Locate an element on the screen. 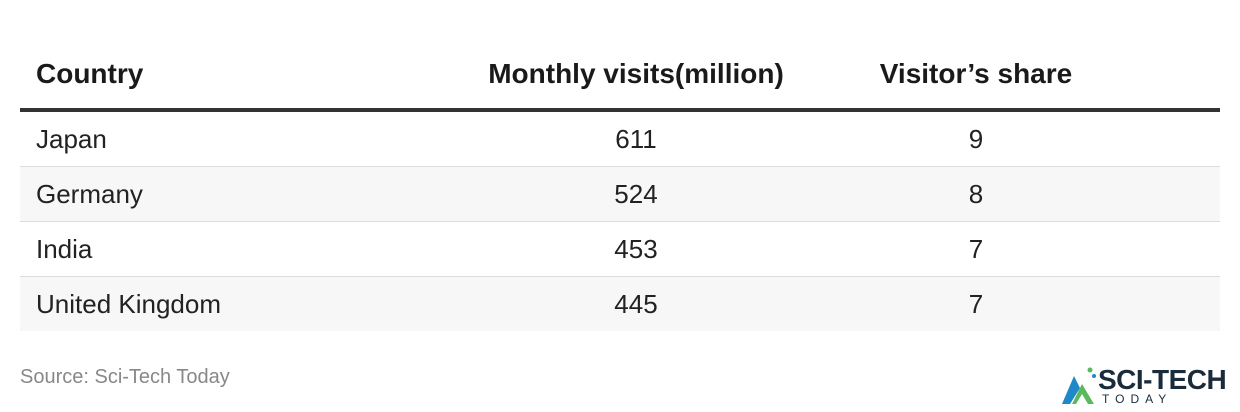 This screenshot has height=412, width=1240. cell-country: Germany is located at coordinates (89, 193).